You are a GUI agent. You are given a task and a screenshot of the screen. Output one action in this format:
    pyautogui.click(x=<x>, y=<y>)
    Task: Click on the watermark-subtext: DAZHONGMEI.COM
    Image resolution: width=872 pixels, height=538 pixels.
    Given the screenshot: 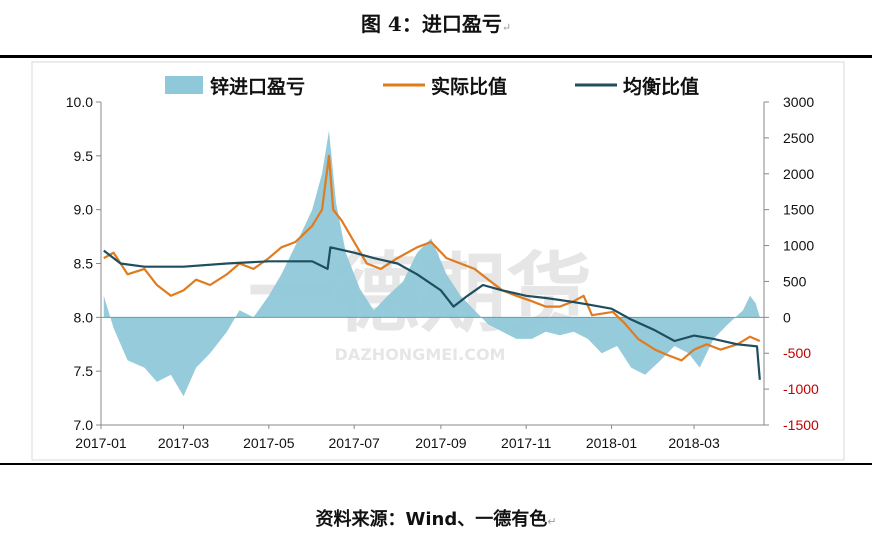 What is the action you would take?
    pyautogui.click(x=420, y=354)
    